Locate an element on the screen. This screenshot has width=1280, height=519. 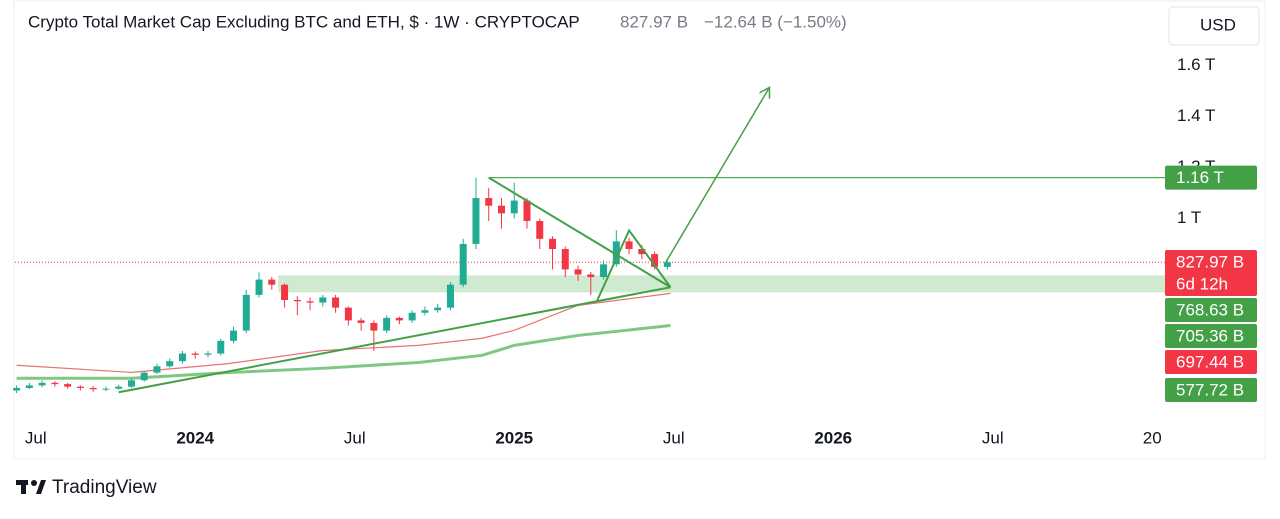
currency-button is located at coordinates (1214, 26).